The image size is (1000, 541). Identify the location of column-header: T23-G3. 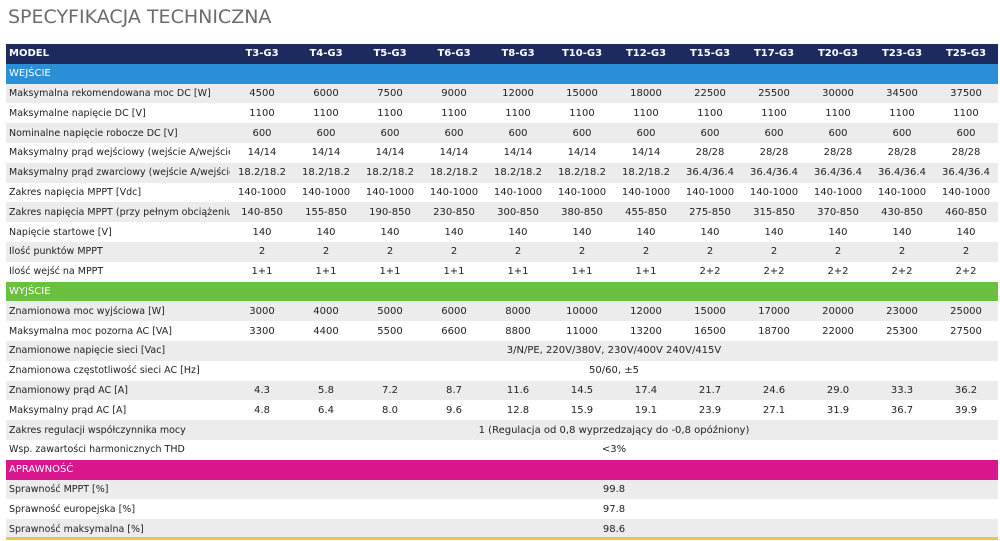
(902, 54).